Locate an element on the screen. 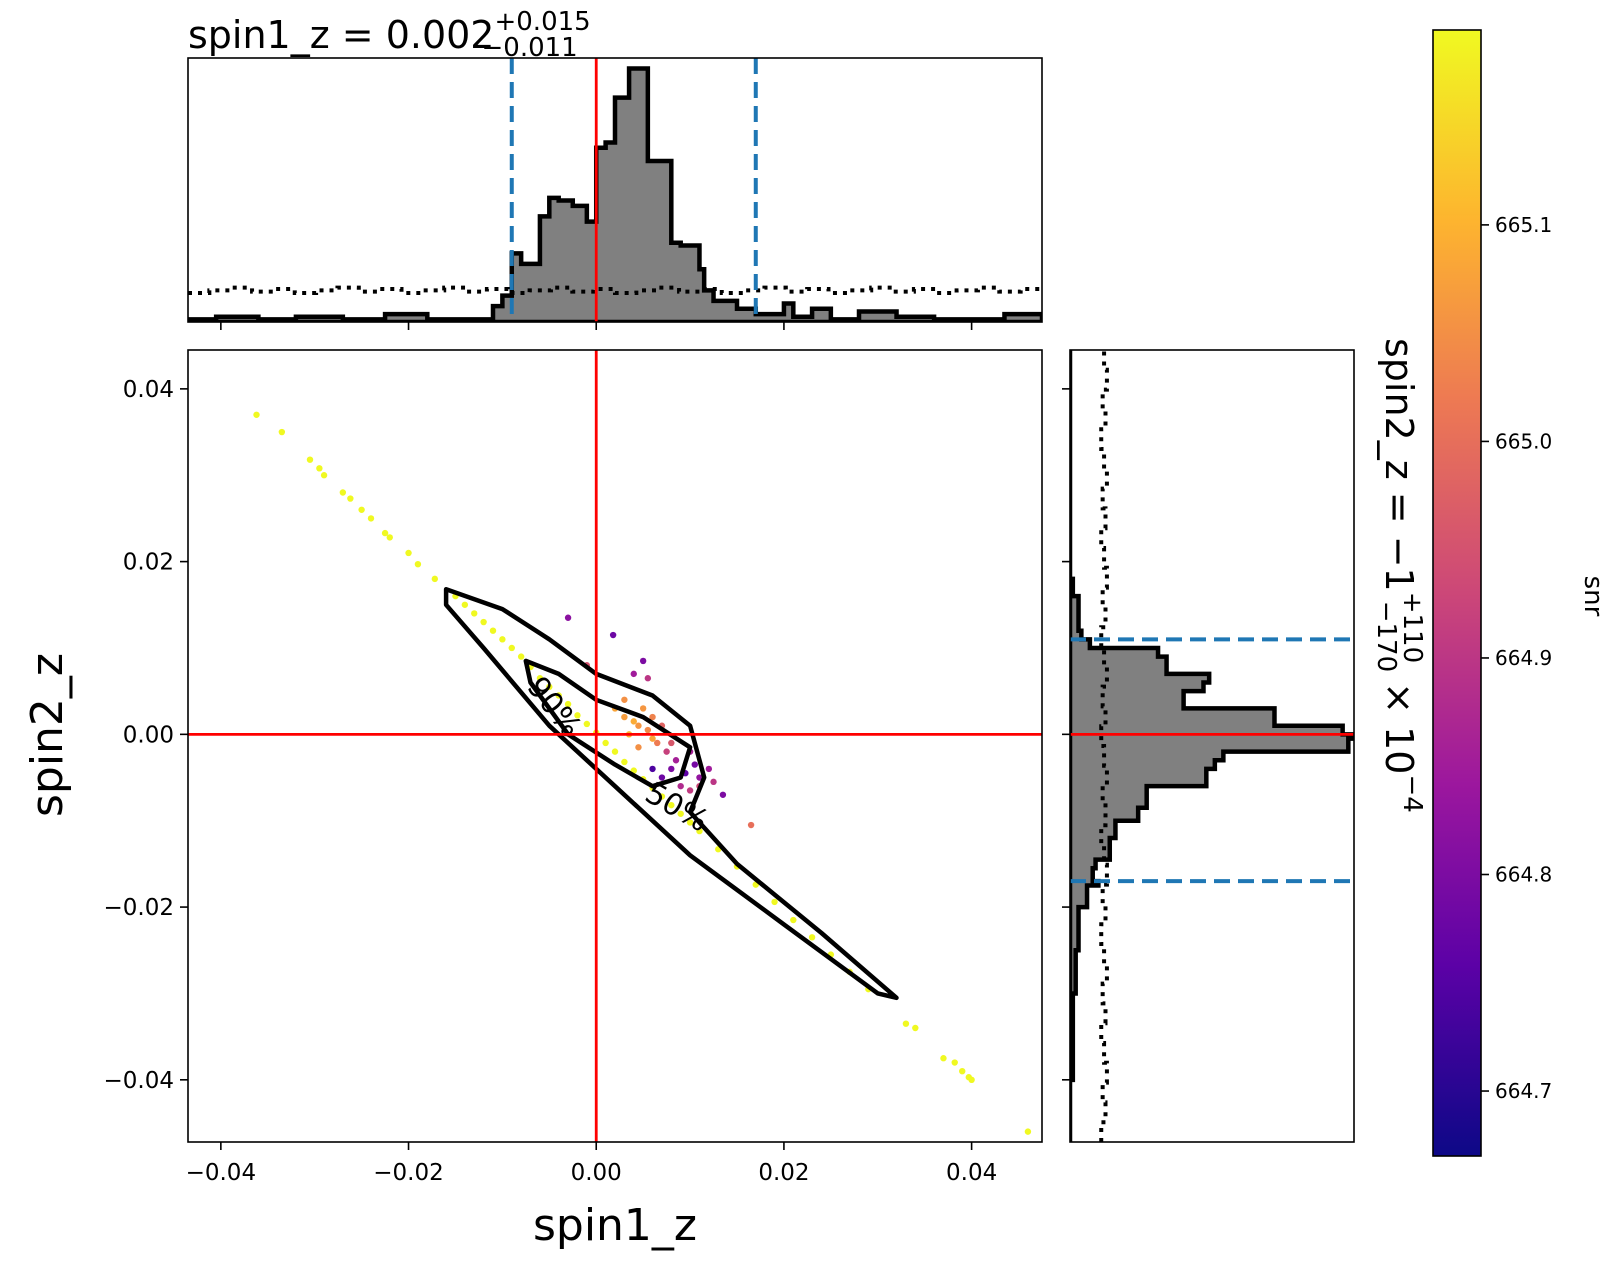  colorbar-tick-label: 664.7 is located at coordinates (1523, 1091).